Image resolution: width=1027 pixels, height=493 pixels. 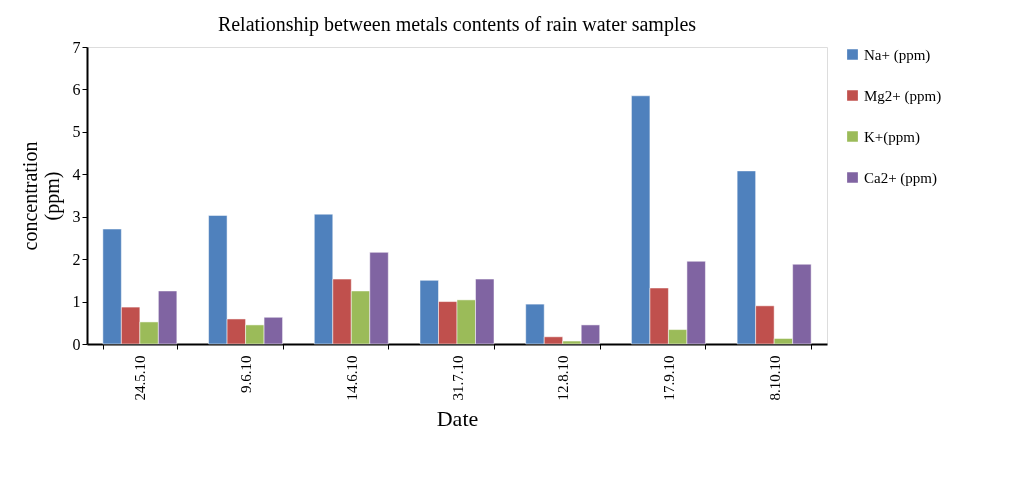 What do you see at coordinates (774, 378) in the screenshot?
I see `x-tick-label: 8.10.10` at bounding box center [774, 378].